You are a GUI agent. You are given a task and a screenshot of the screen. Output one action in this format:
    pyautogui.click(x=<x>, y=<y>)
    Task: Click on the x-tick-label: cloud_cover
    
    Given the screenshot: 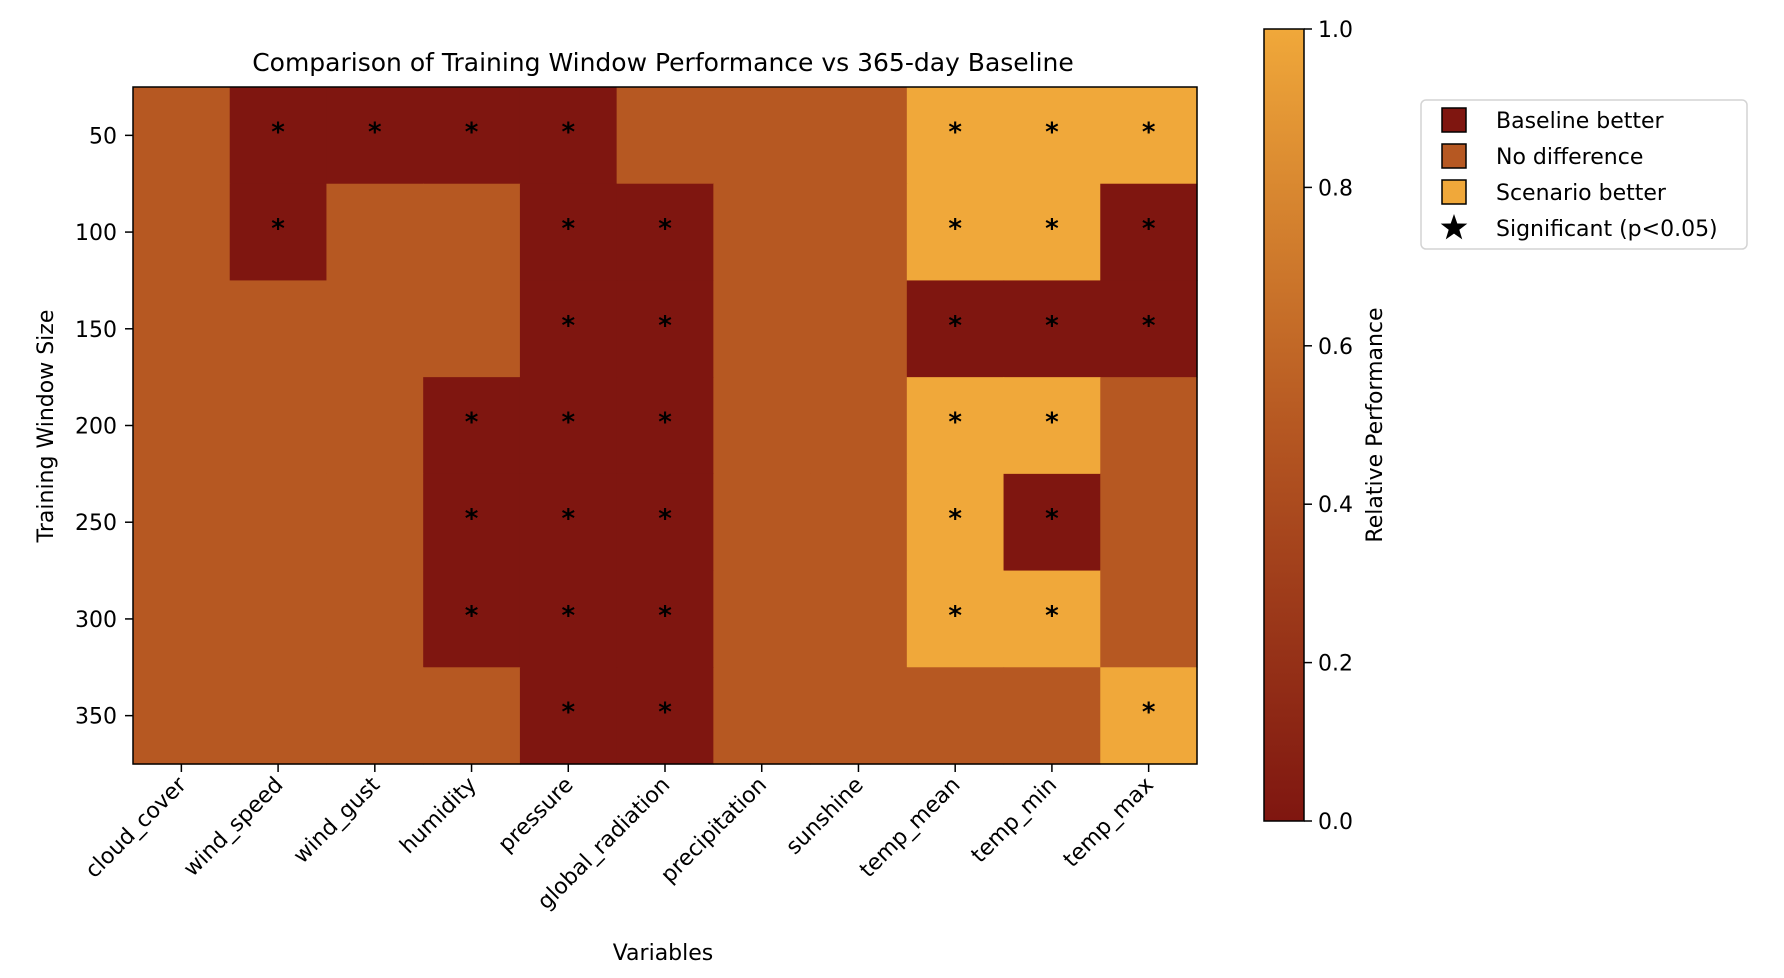 What is the action you would take?
    pyautogui.click(x=137, y=828)
    